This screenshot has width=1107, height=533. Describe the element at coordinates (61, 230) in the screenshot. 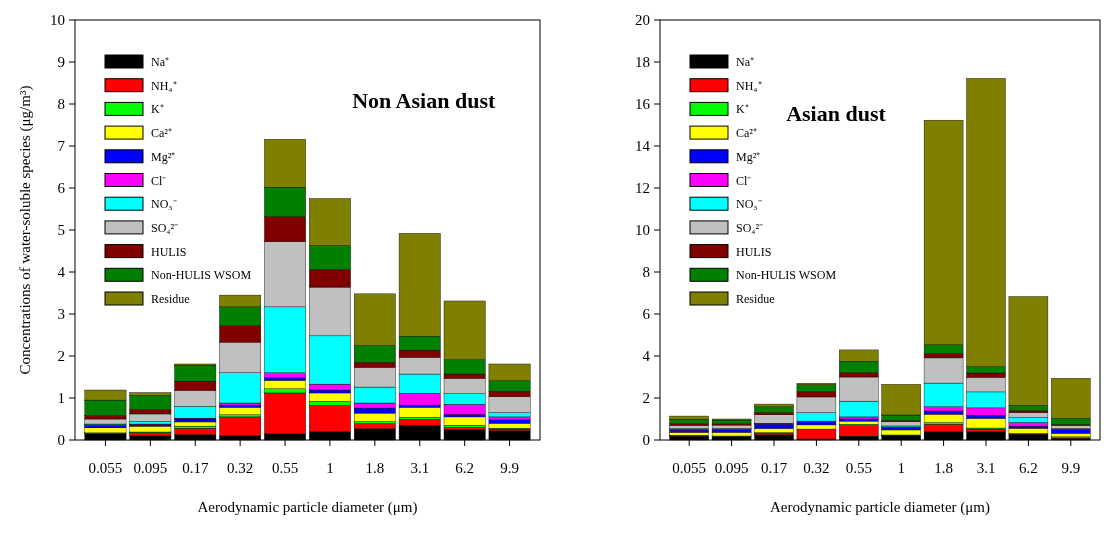

I see `y-tick-label: 5` at that location.